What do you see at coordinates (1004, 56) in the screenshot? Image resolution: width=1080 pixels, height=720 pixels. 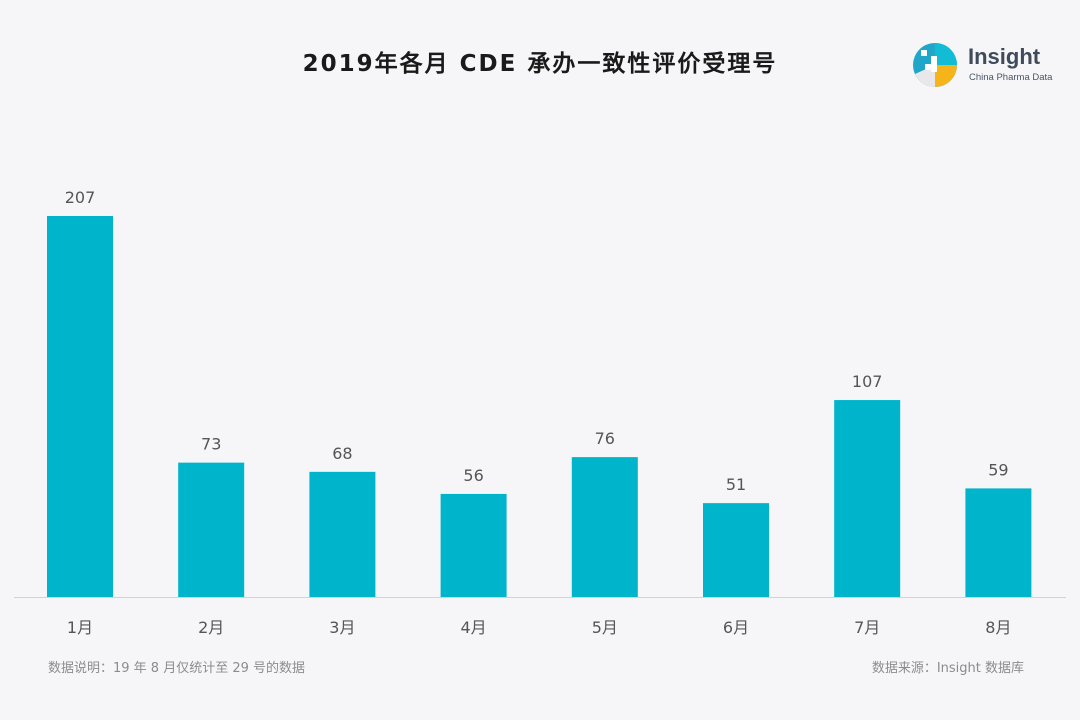 I see `logo-name: Insight` at bounding box center [1004, 56].